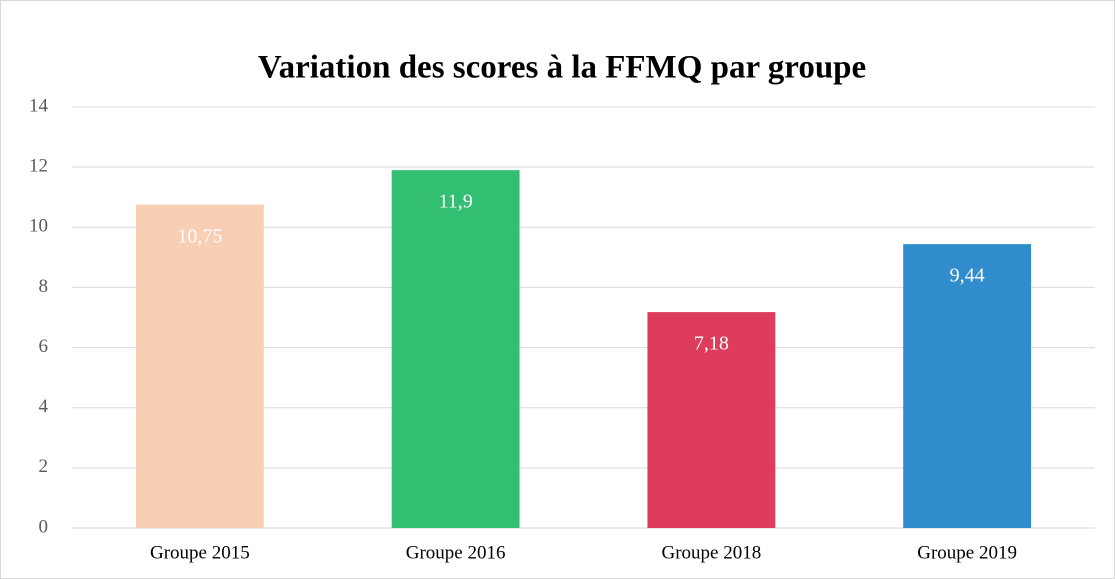 This screenshot has width=1115, height=579. Describe the element at coordinates (200, 552) in the screenshot. I see `x-tick-label: Groupe 2015` at that location.